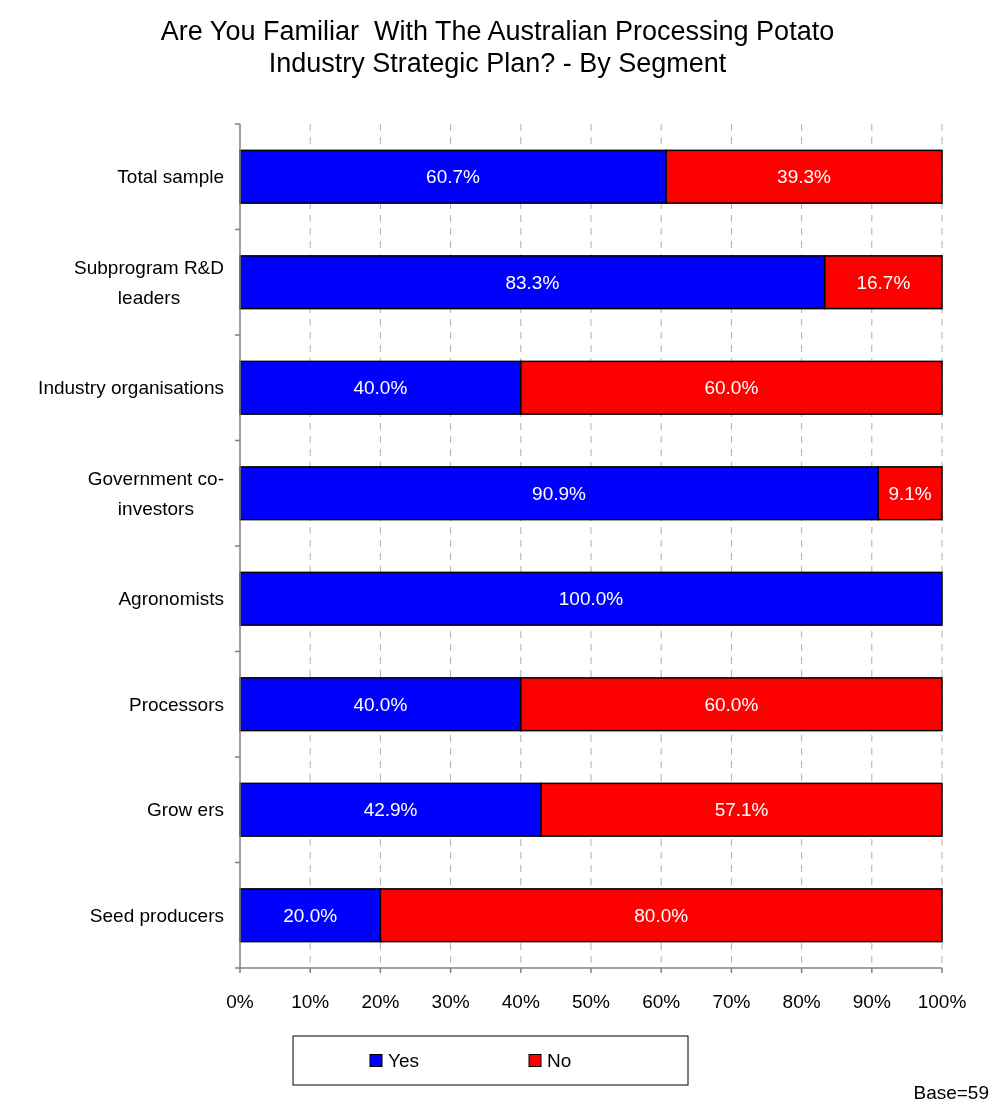  What do you see at coordinates (559, 1061) in the screenshot?
I see `legend-label: No` at bounding box center [559, 1061].